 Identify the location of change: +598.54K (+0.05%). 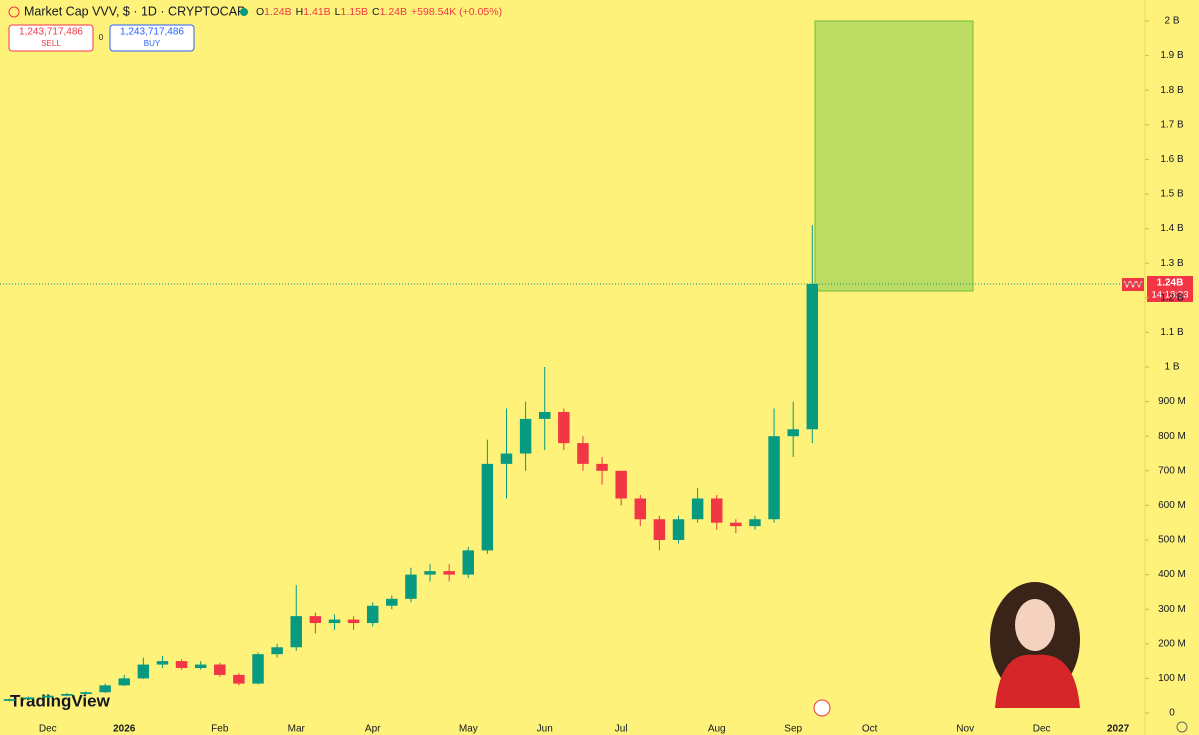
(456, 12).